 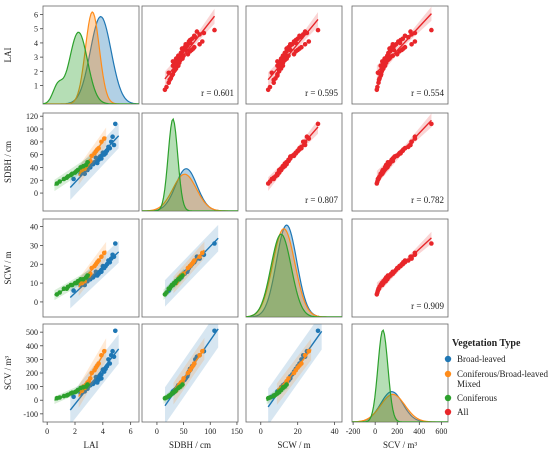 I want to click on y-tick-label: 200, so click(x=32, y=373).